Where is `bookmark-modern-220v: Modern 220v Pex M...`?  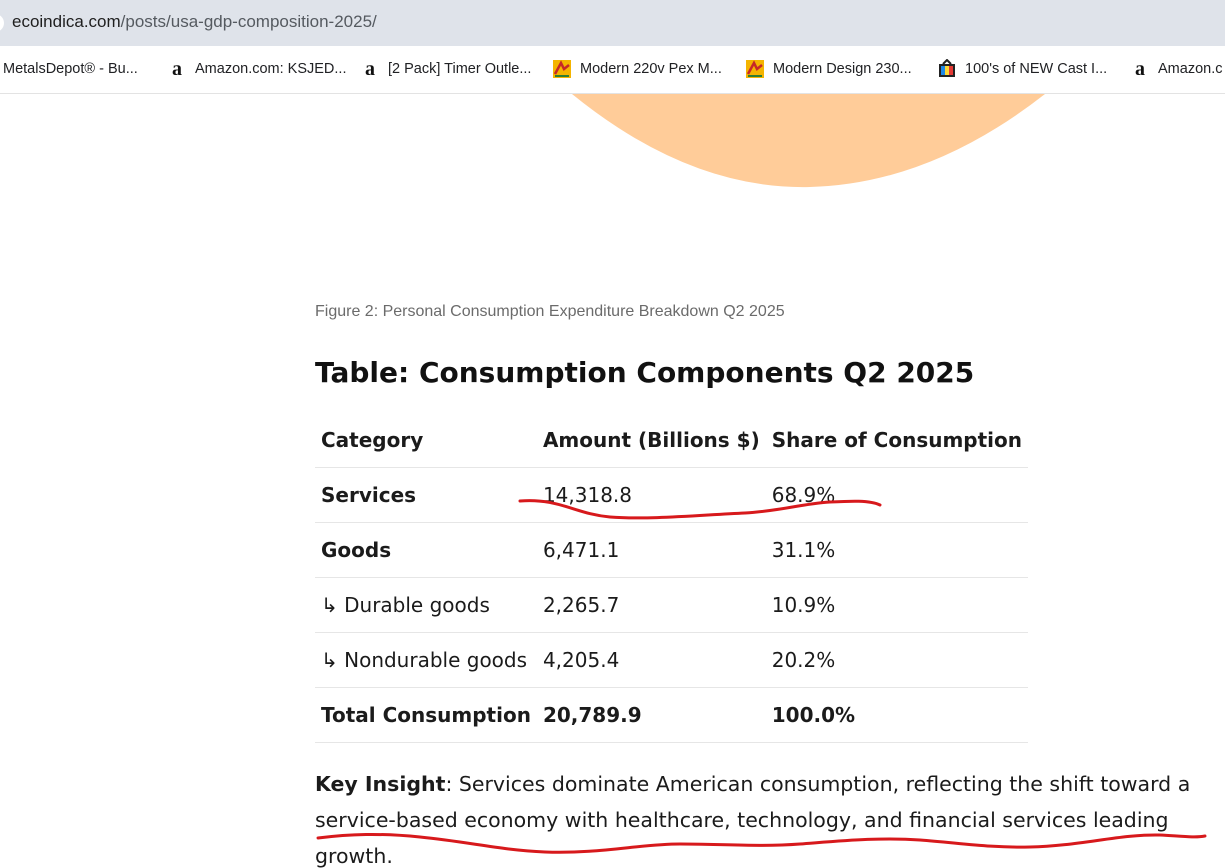
bookmark-modern-220v: Modern 220v Pex M... is located at coordinates (637, 69).